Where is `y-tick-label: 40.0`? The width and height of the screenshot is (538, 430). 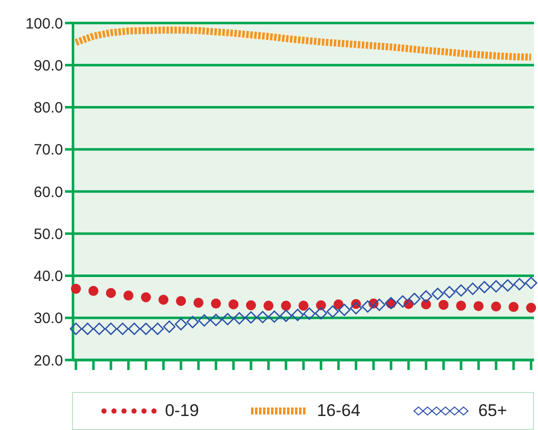
y-tick-label: 40.0 is located at coordinates (48, 277).